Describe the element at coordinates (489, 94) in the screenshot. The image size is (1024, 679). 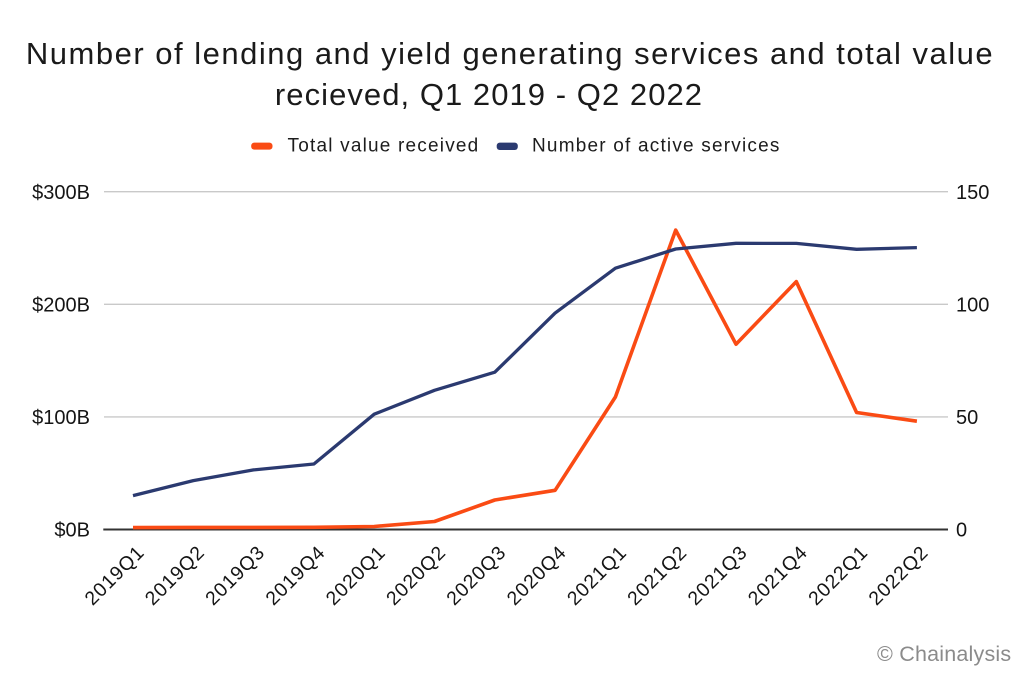
I see `svg-text: recieved, Q1 2019 - Q2 2022` at that location.